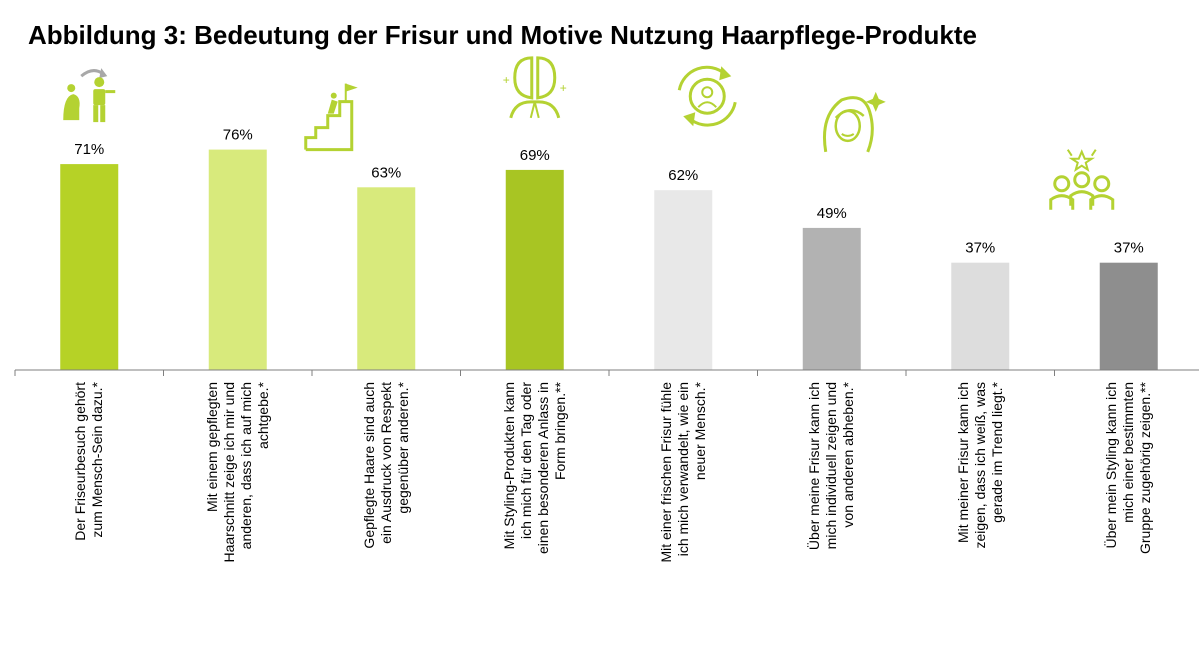  Describe the element at coordinates (854, 122) in the screenshot. I see `woman-sparkle-icon` at that location.